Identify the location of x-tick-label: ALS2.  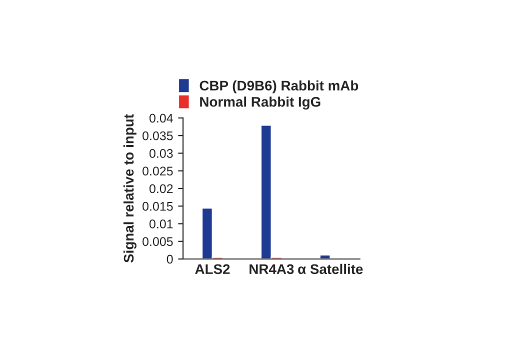
(212, 269).